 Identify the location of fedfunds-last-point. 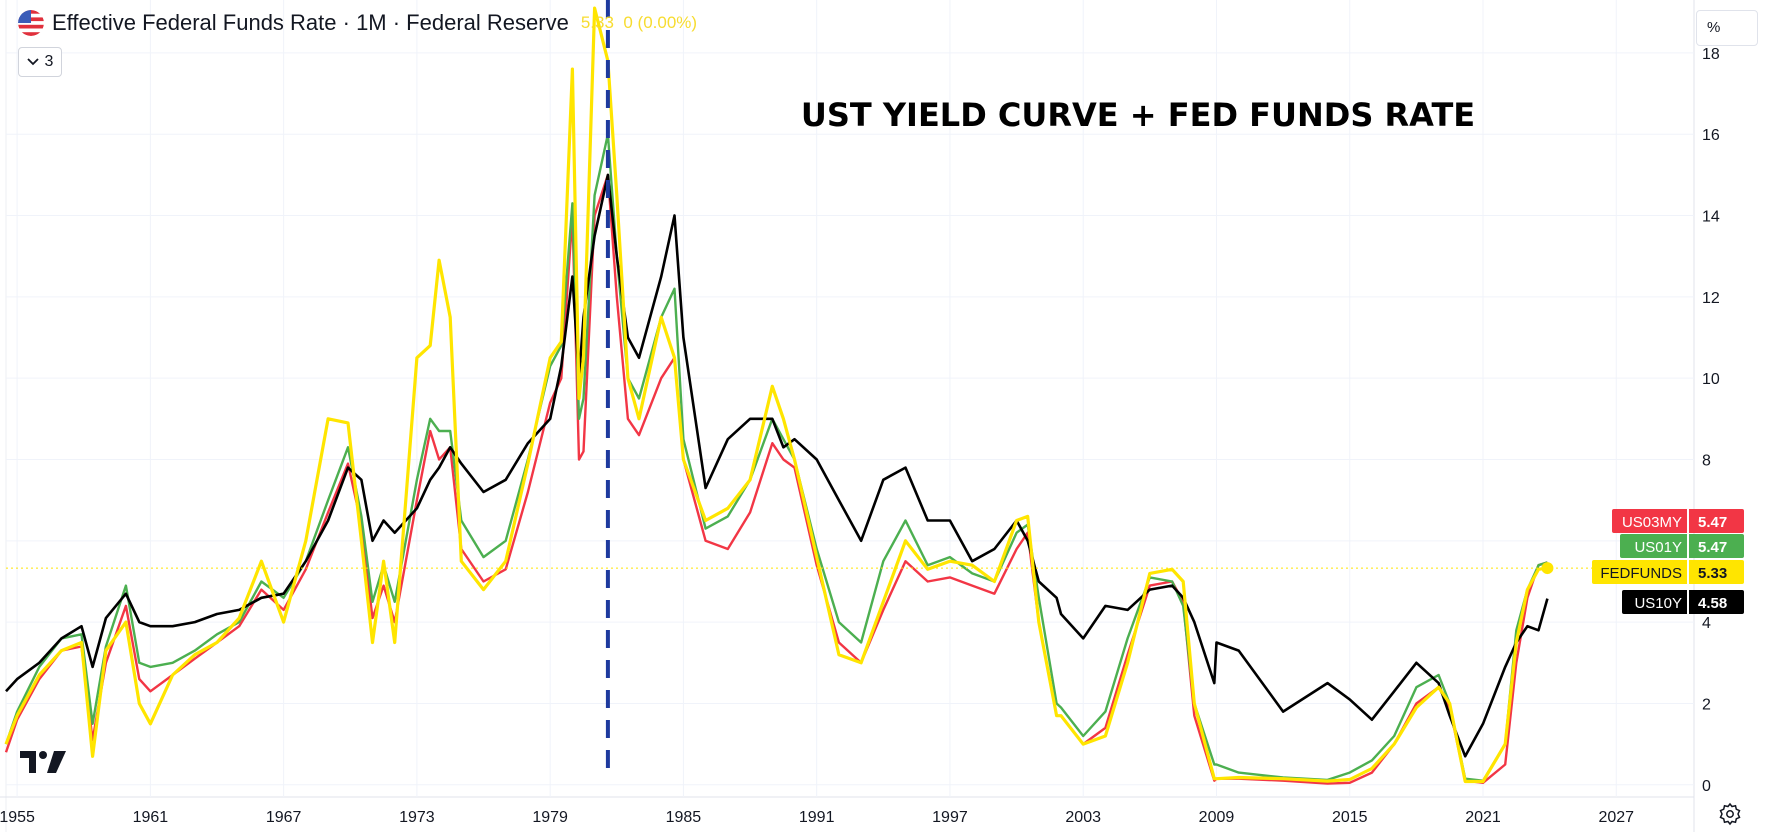
(1547, 568).